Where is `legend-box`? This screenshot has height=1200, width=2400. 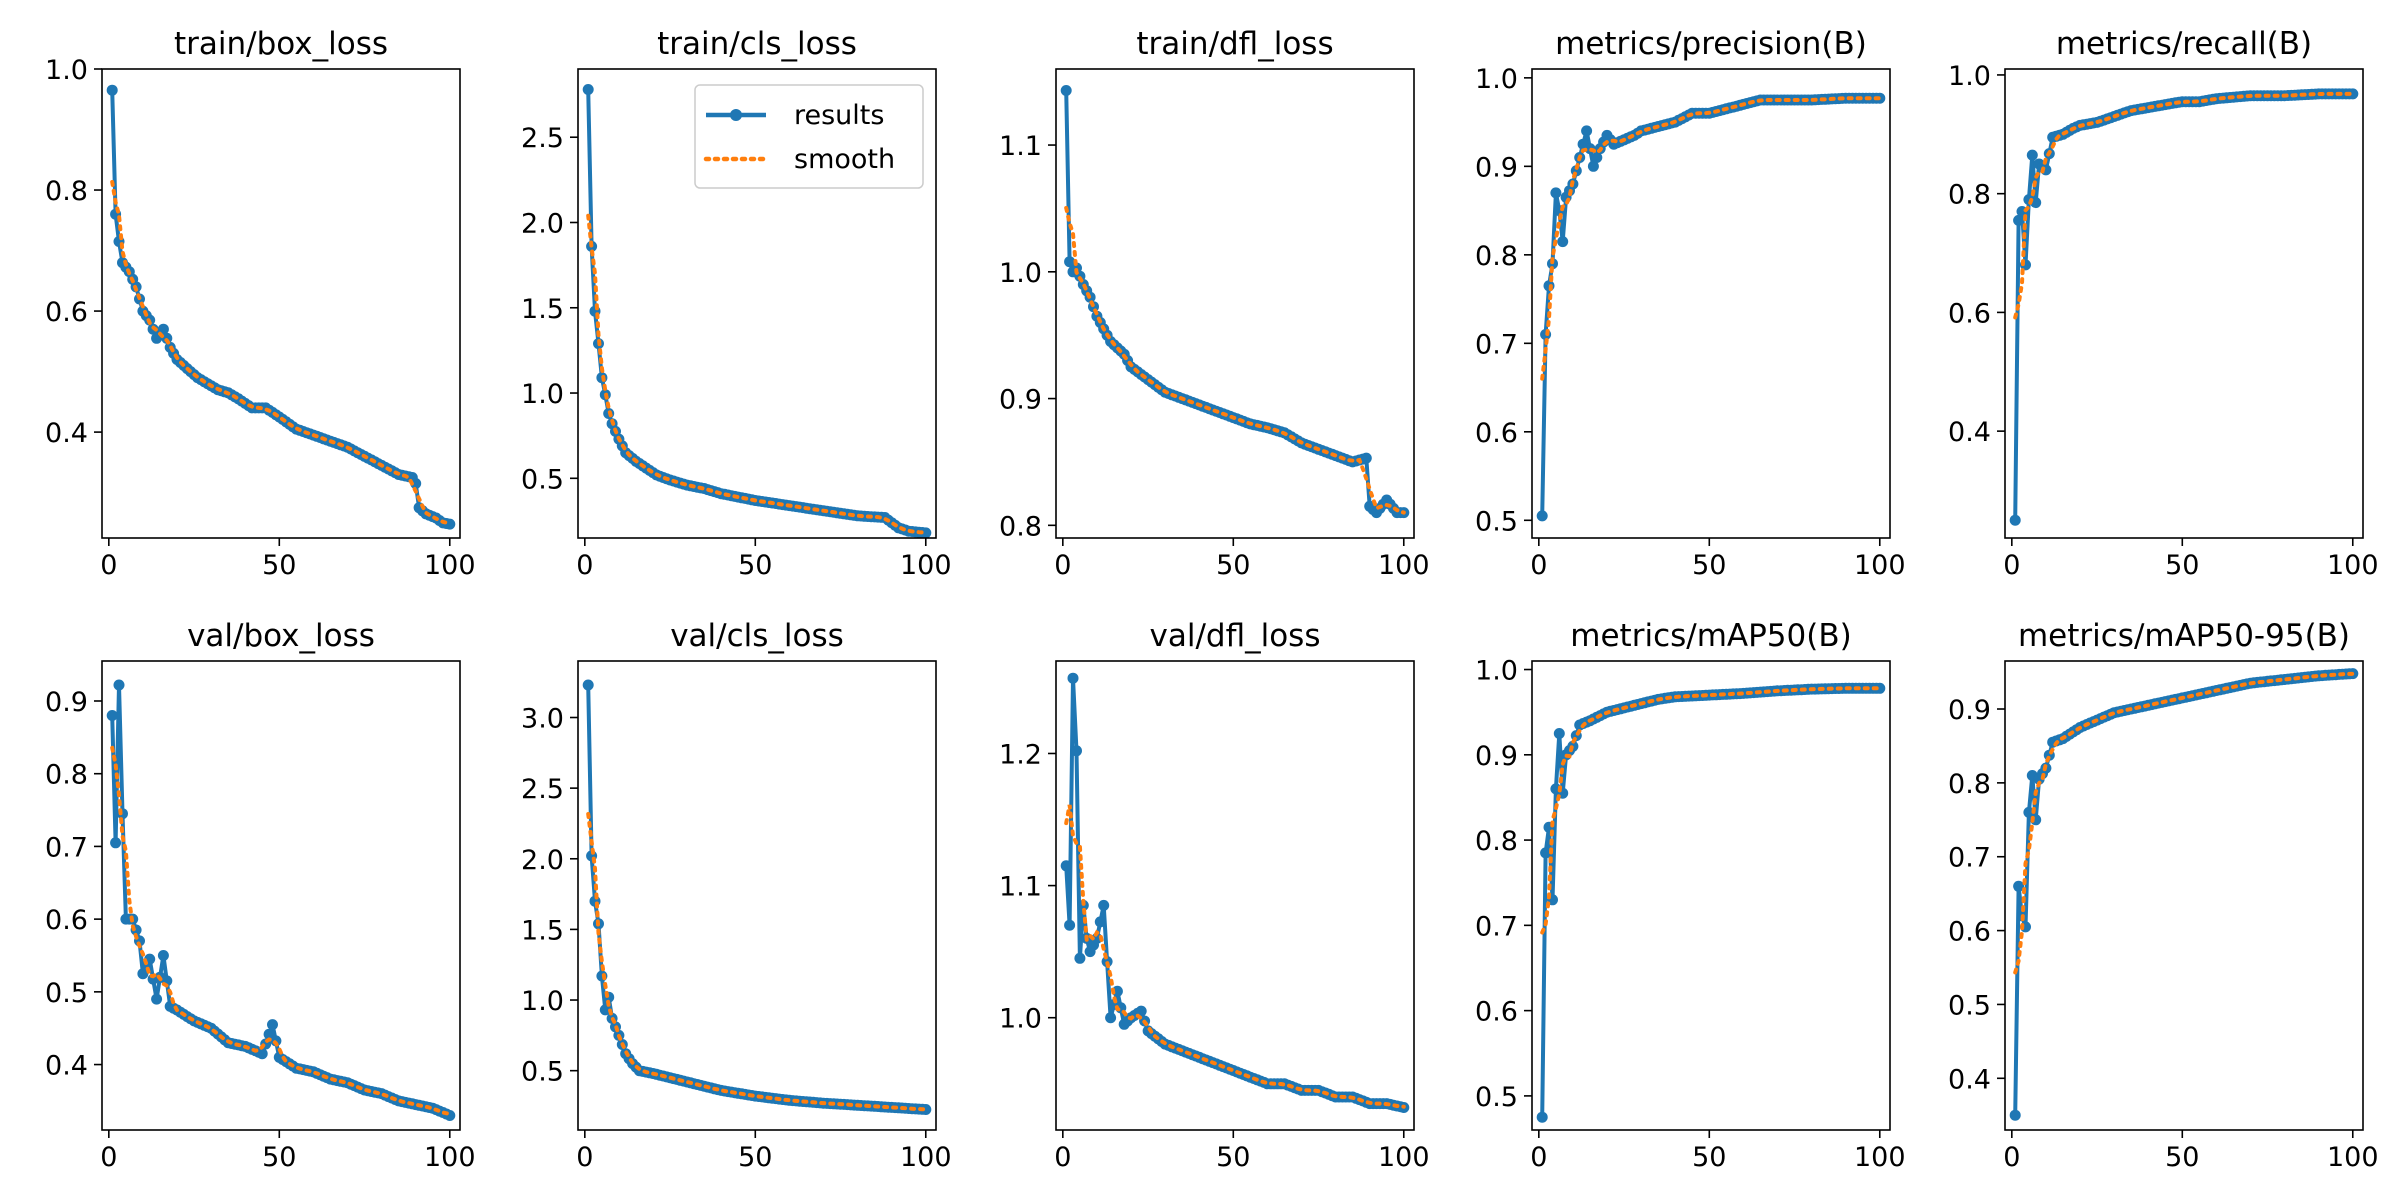 legend-box is located at coordinates (809, 136).